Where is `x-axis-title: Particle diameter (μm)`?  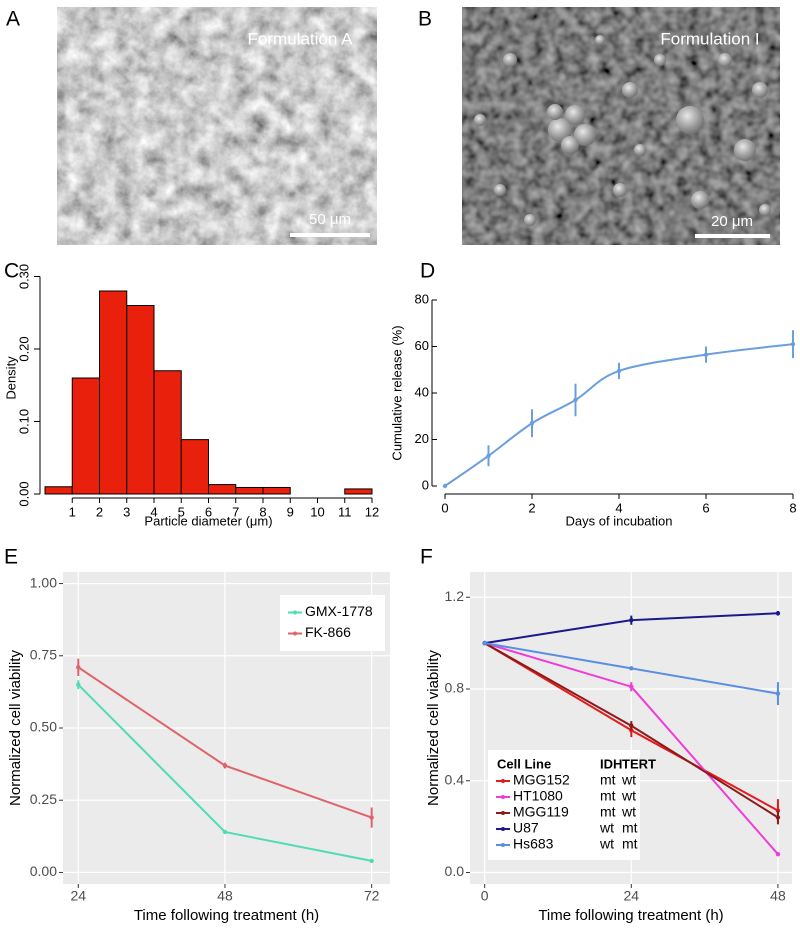
x-axis-title: Particle diameter (μm) is located at coordinates (208, 520).